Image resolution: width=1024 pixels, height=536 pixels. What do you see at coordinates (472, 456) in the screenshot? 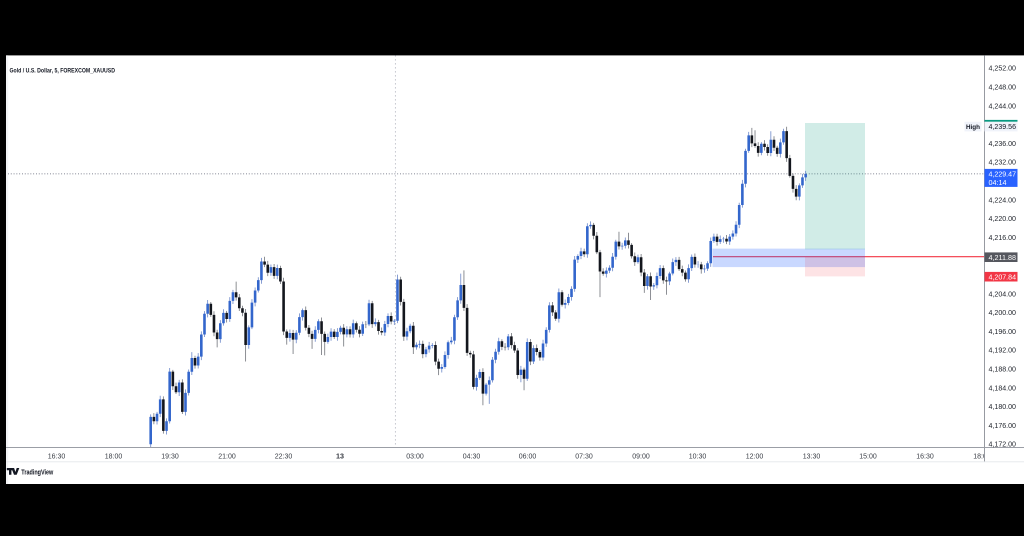
I see `svg-text: 04:30` at bounding box center [472, 456].